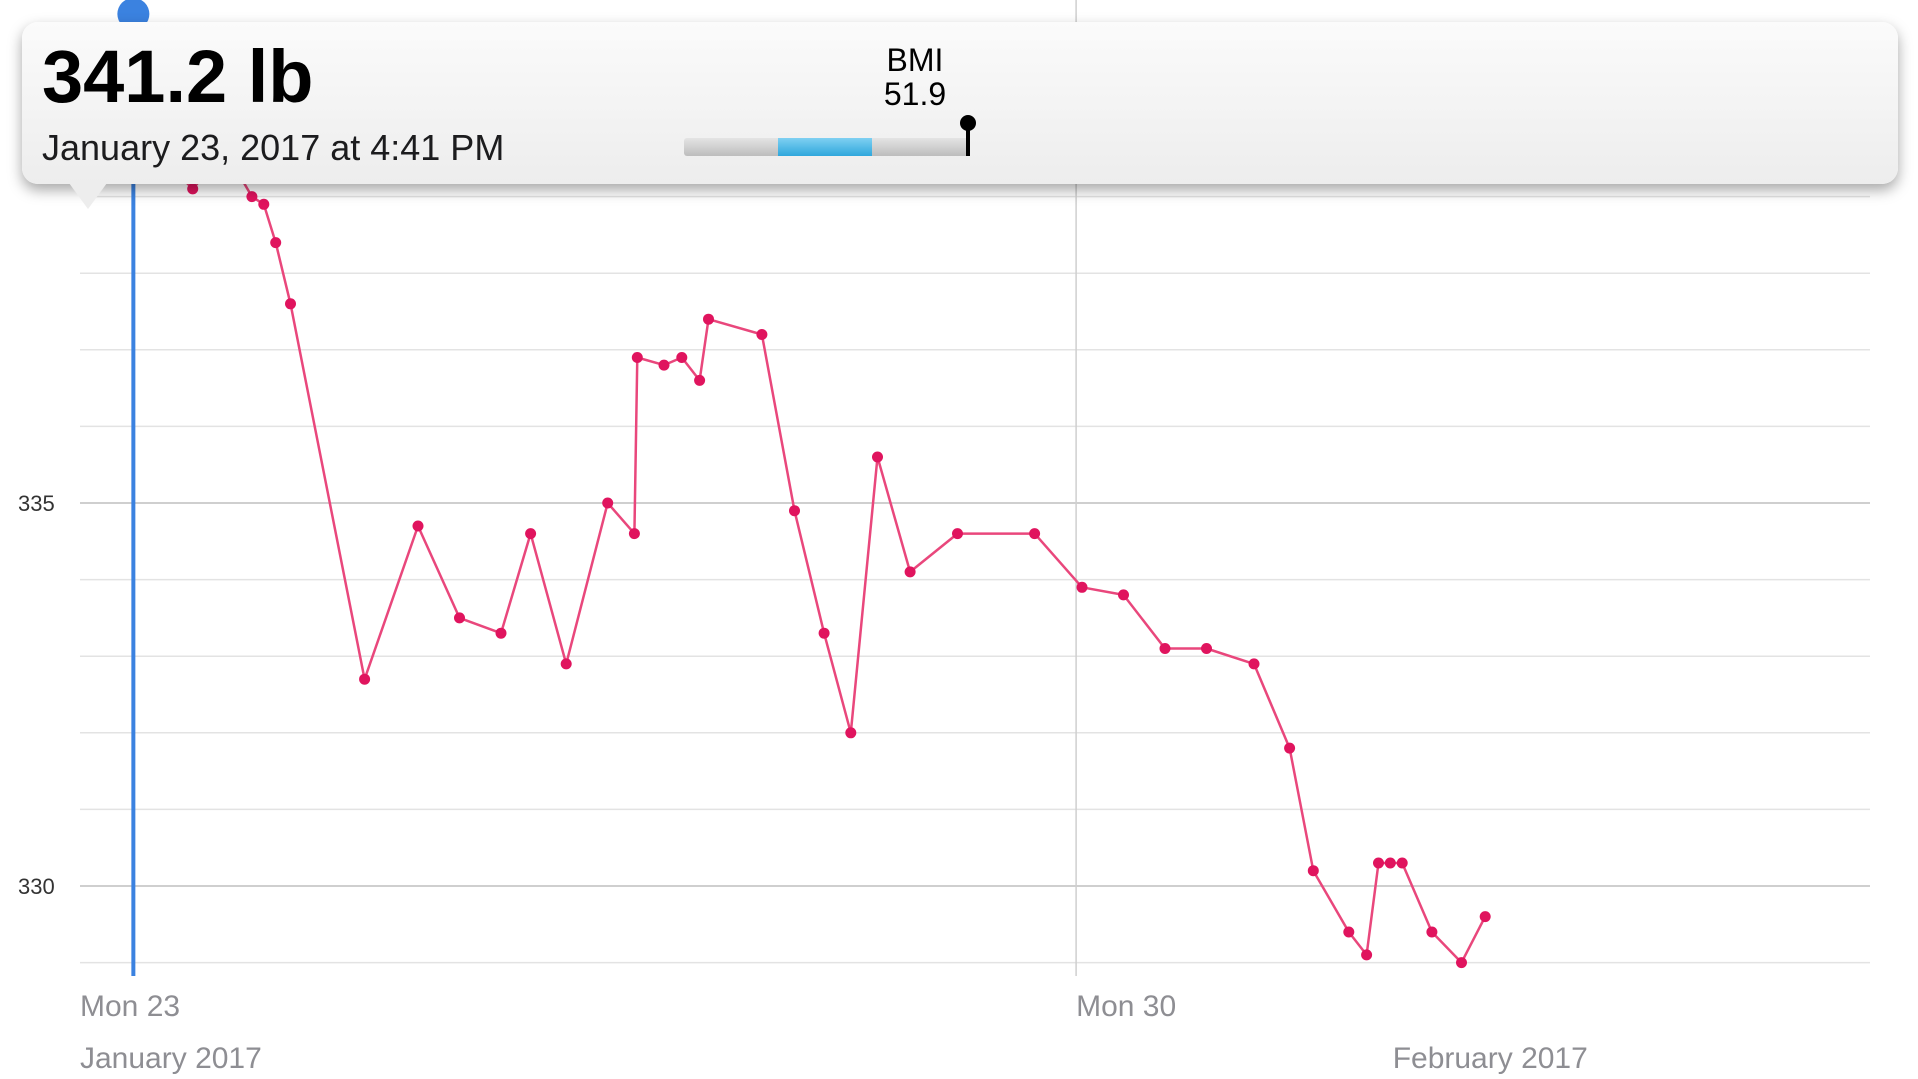 Image resolution: width=1918 pixels, height=1079 pixels. Describe the element at coordinates (130, 1006) in the screenshot. I see `x-tick-label: Mon 23` at that location.